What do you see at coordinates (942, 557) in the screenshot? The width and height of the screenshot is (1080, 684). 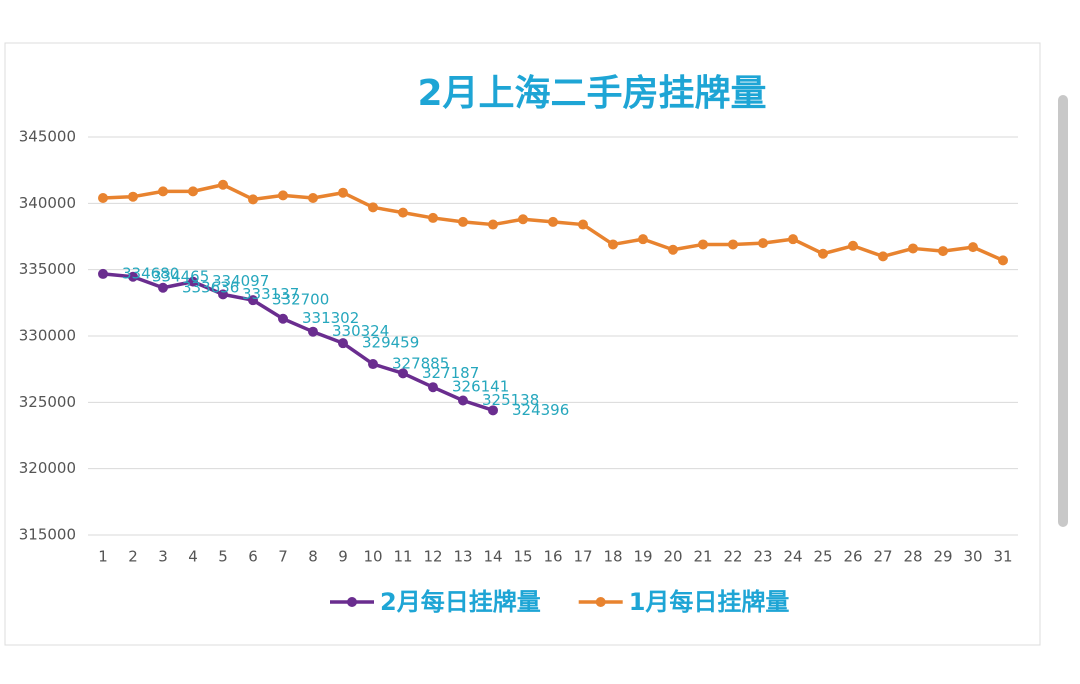 I see `x-tick-label: 29` at bounding box center [942, 557].